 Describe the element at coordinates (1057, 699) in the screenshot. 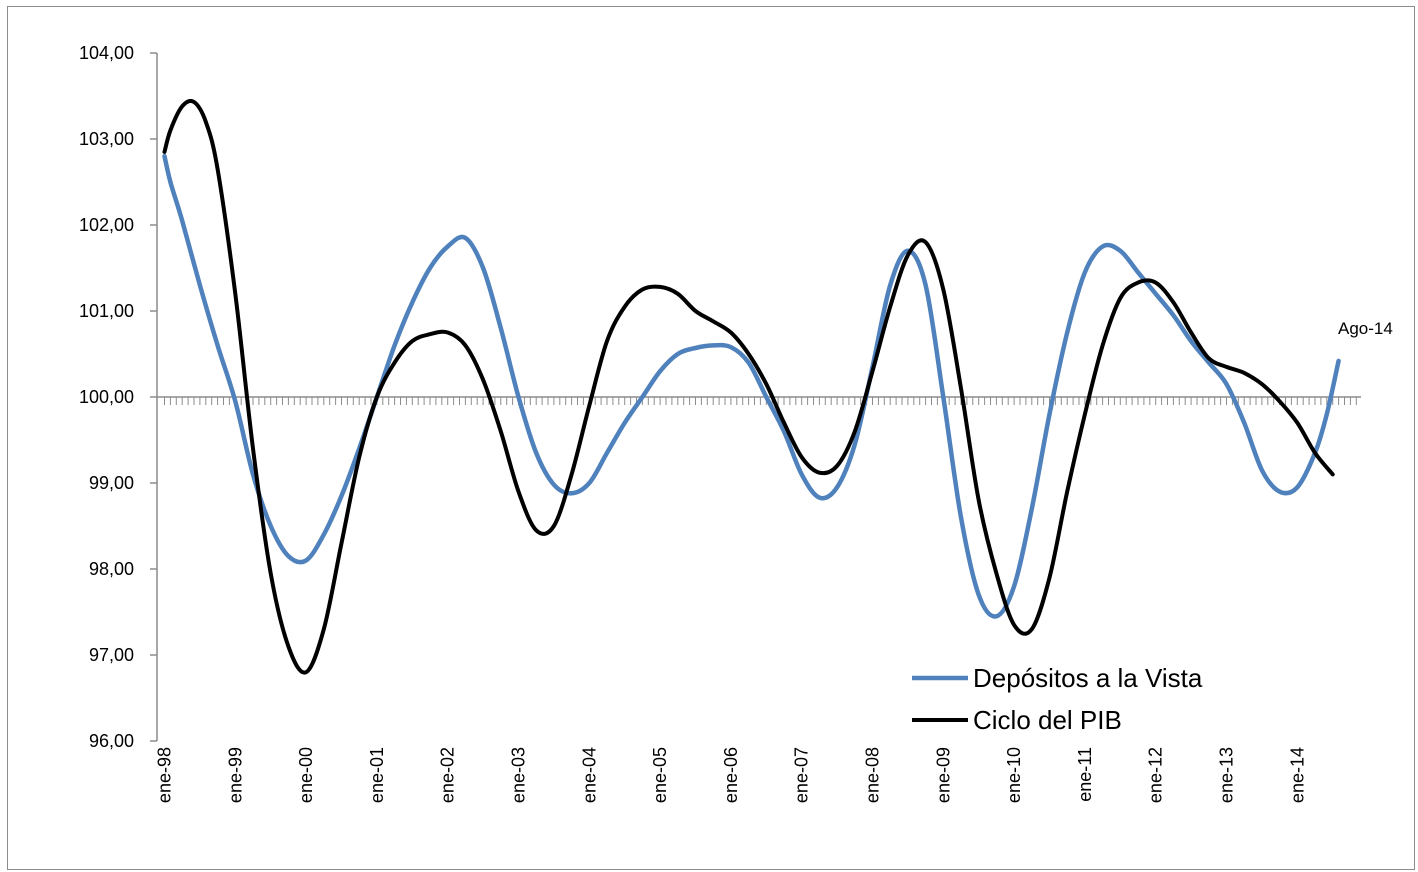

I see `legend: Depósitos a la Vista Ciclo del PIB` at that location.